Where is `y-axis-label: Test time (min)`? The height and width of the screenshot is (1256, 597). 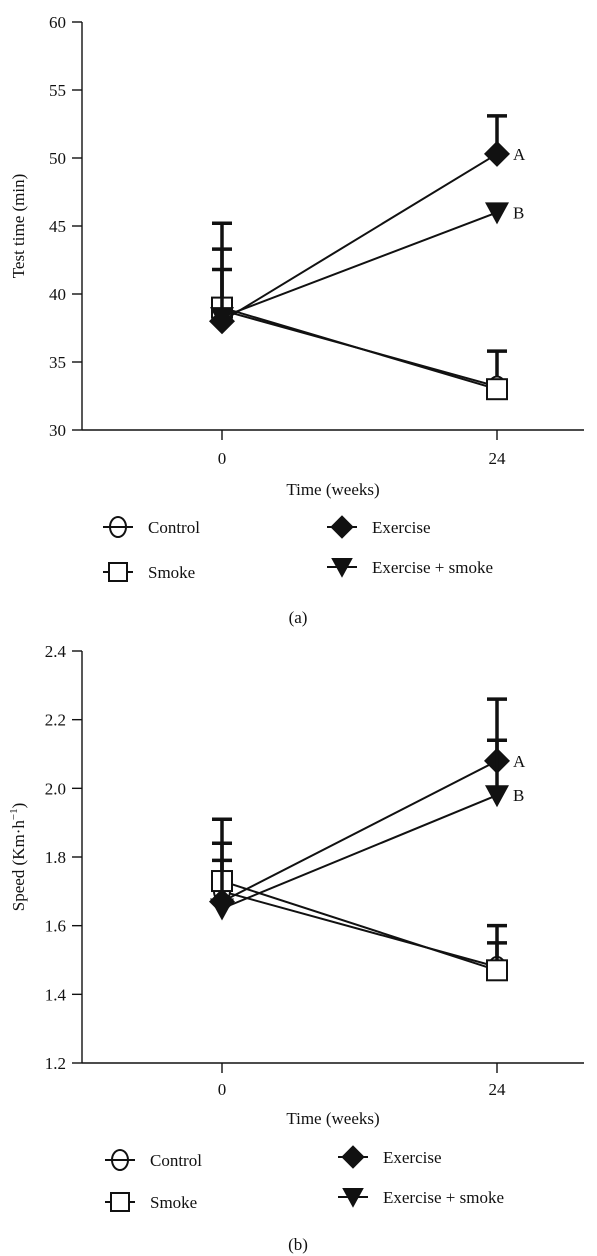 y-axis-label: Test time (min) is located at coordinates (18, 226).